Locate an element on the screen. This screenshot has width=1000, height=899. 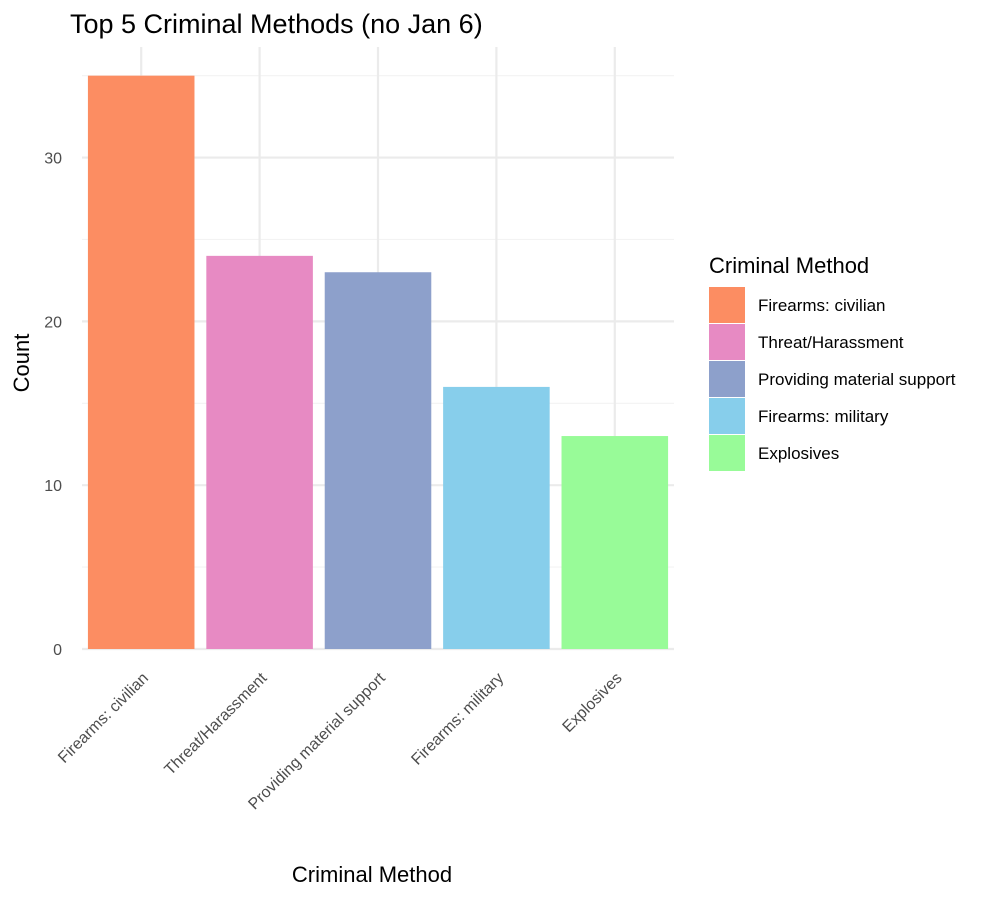
legend-title: Criminal Method is located at coordinates (789, 265).